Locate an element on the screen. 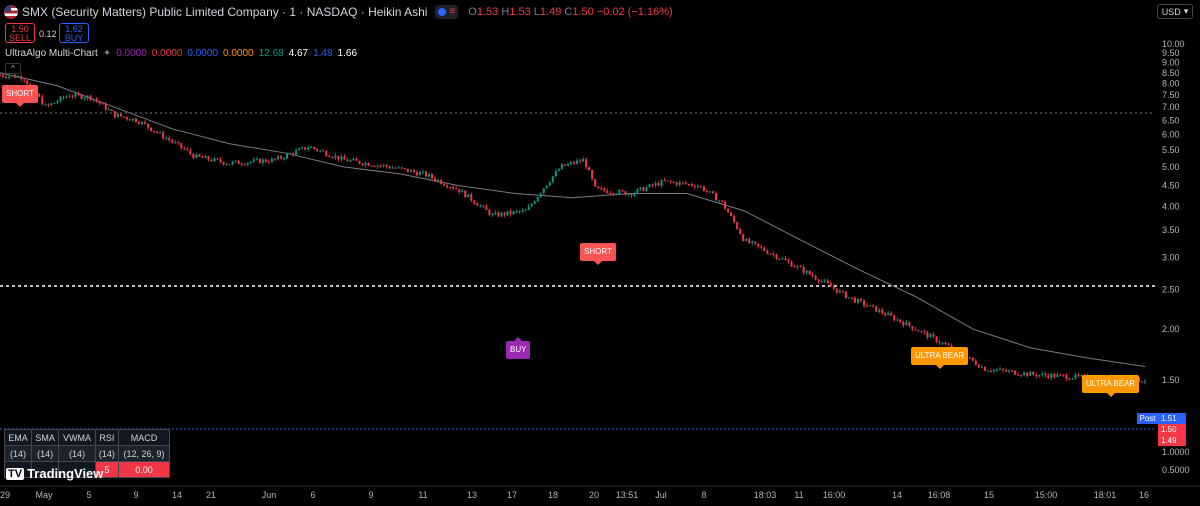 This screenshot has height=506, width=1200. y-tick-label: 1.50 is located at coordinates (1171, 380).